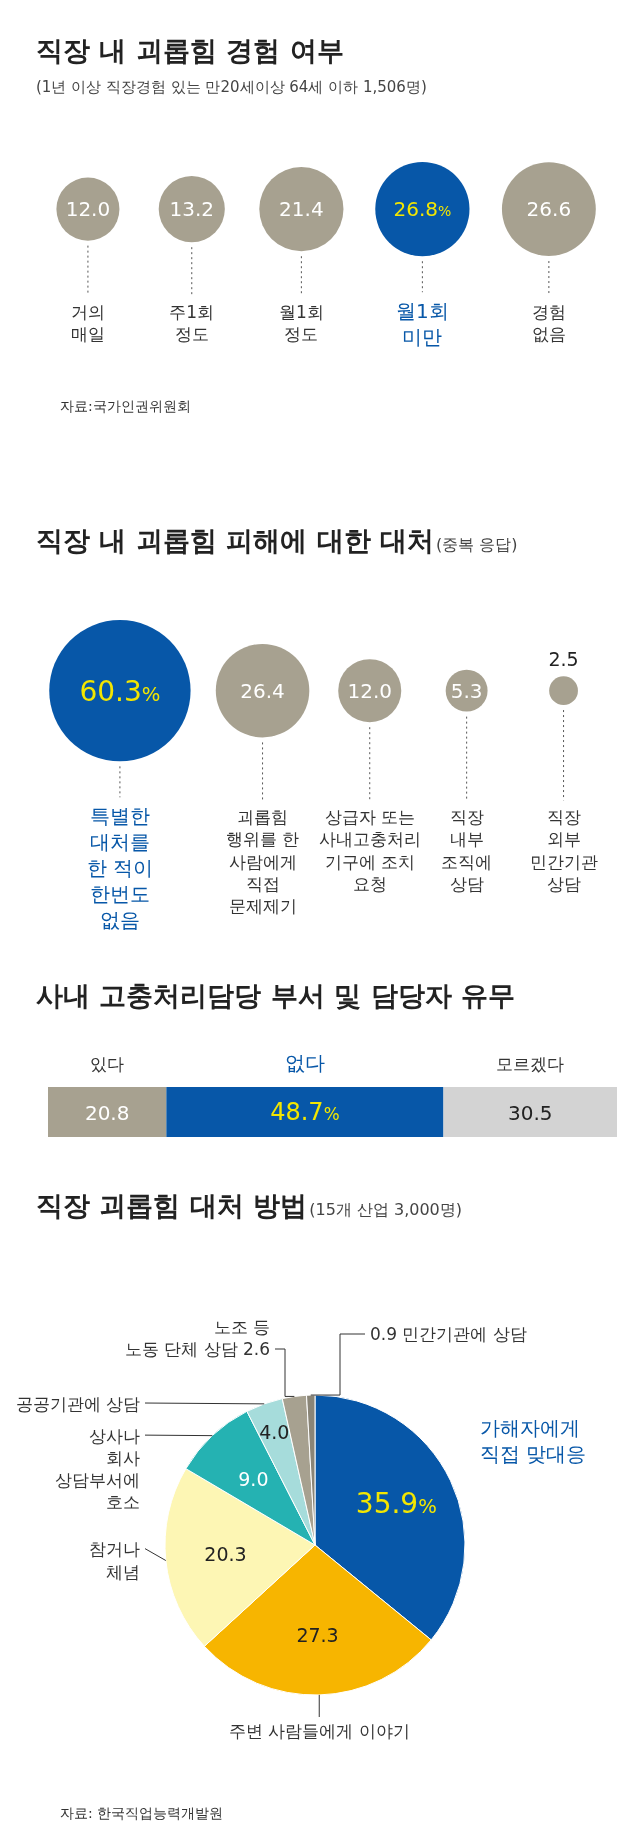  I want to click on category-label: 월1회 정도, so click(301, 323).